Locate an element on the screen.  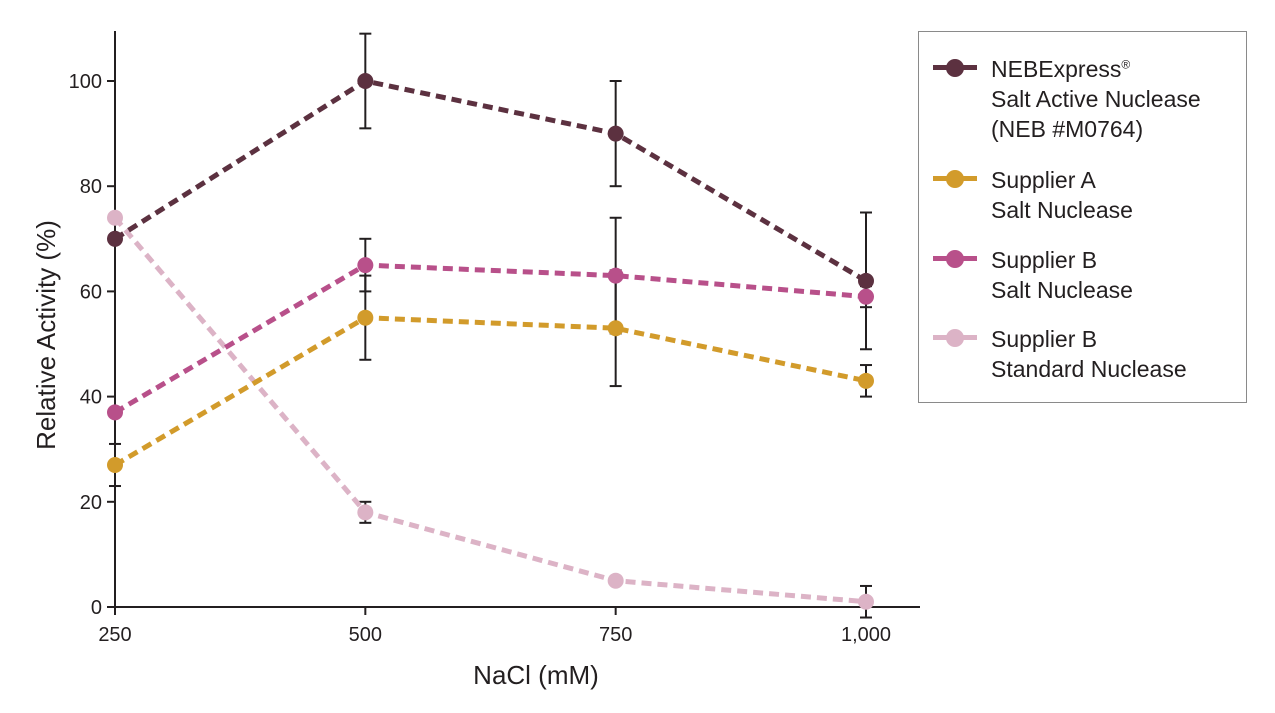
x-tick-label: 750 is located at coordinates (615, 635).